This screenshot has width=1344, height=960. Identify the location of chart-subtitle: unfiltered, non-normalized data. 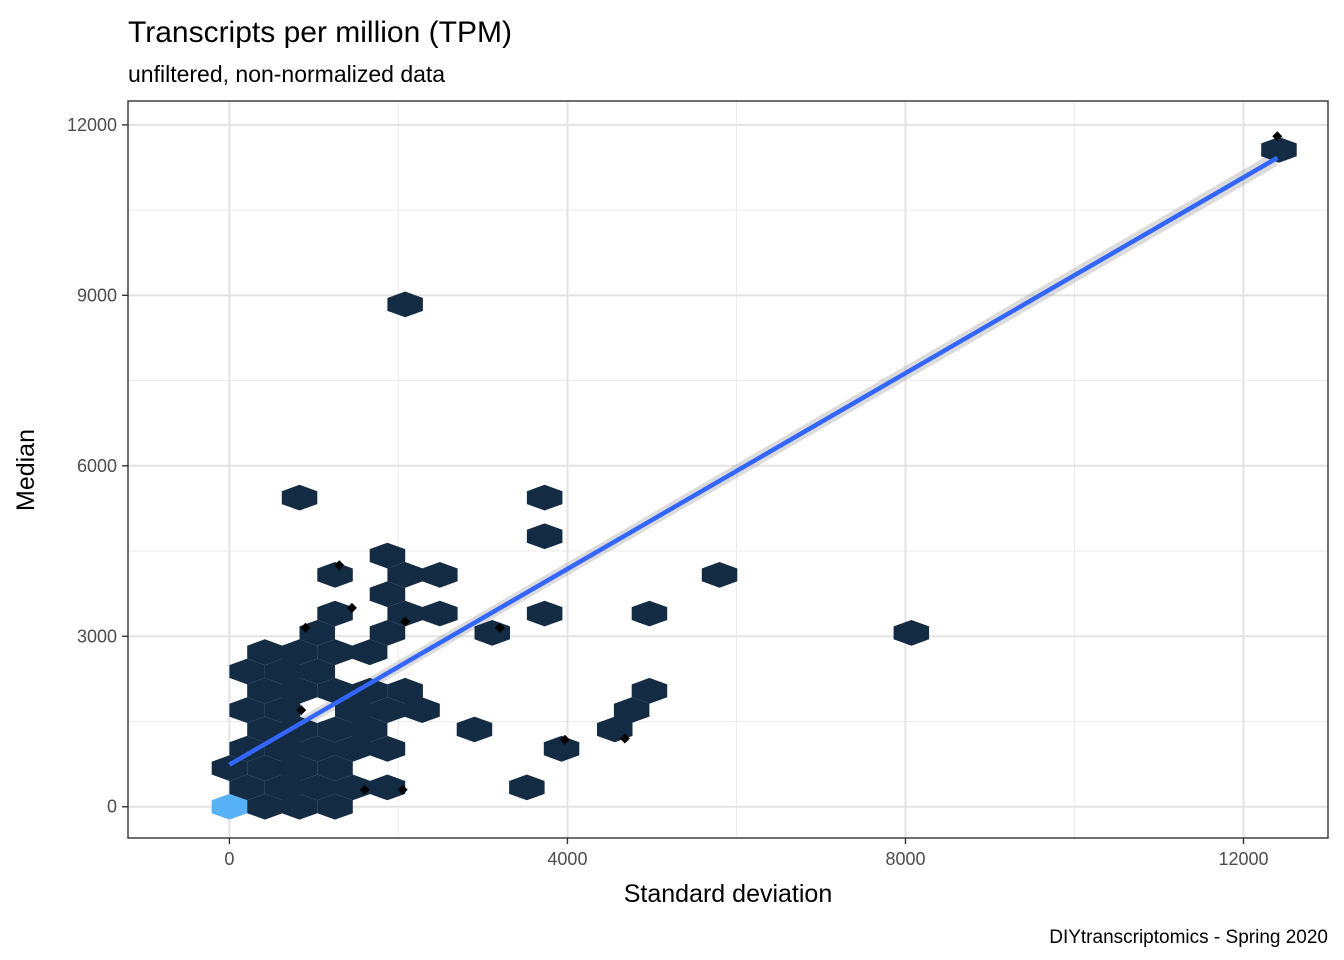
(286, 74).